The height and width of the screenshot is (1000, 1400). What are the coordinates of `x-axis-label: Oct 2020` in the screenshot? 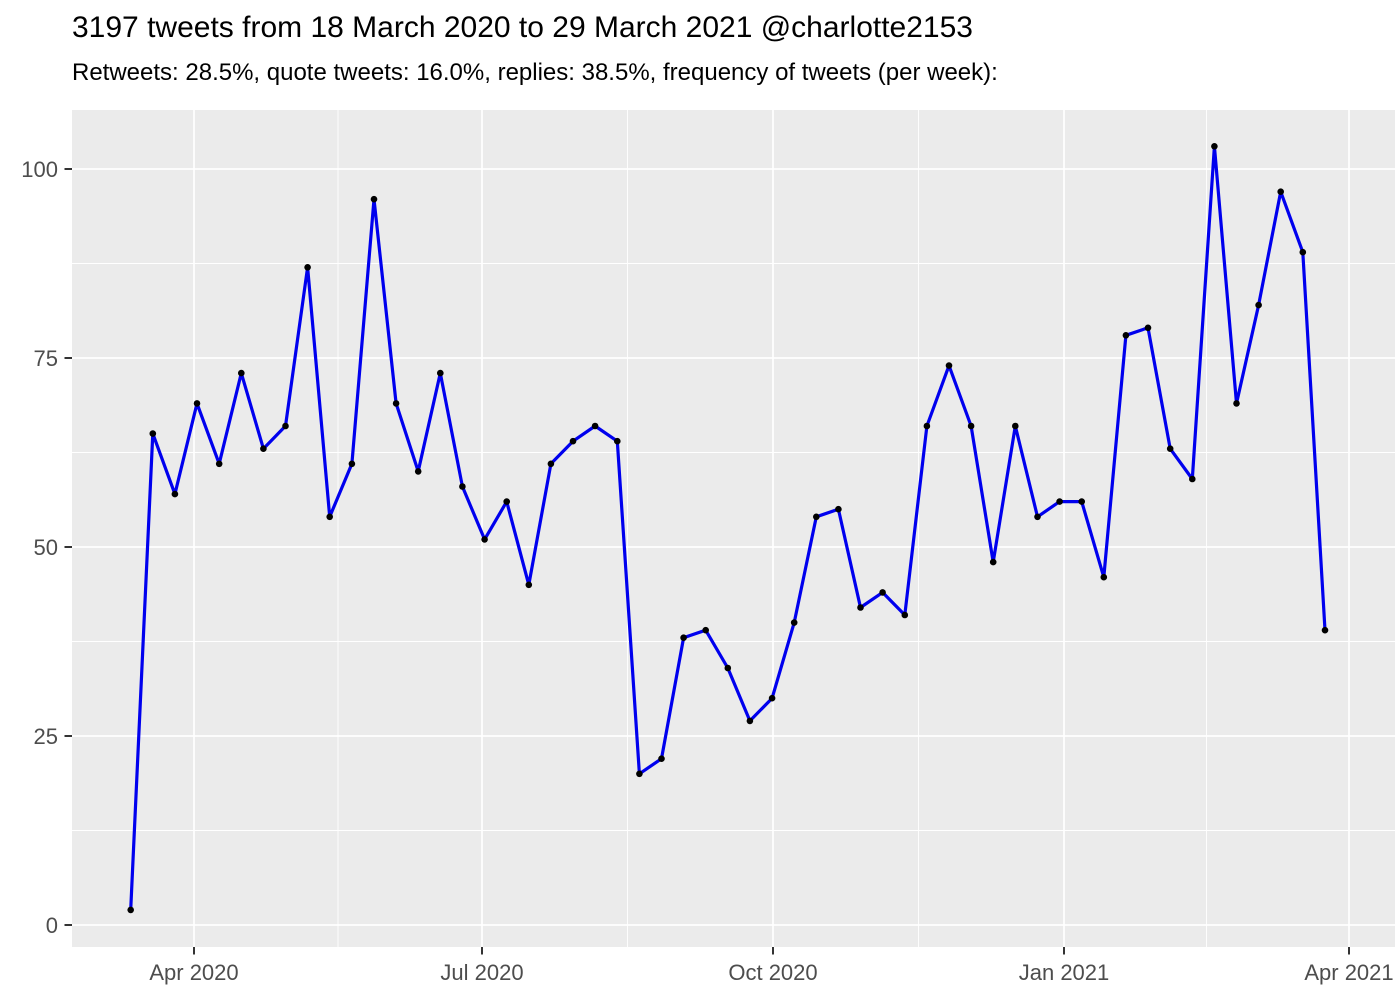 It's located at (772, 972).